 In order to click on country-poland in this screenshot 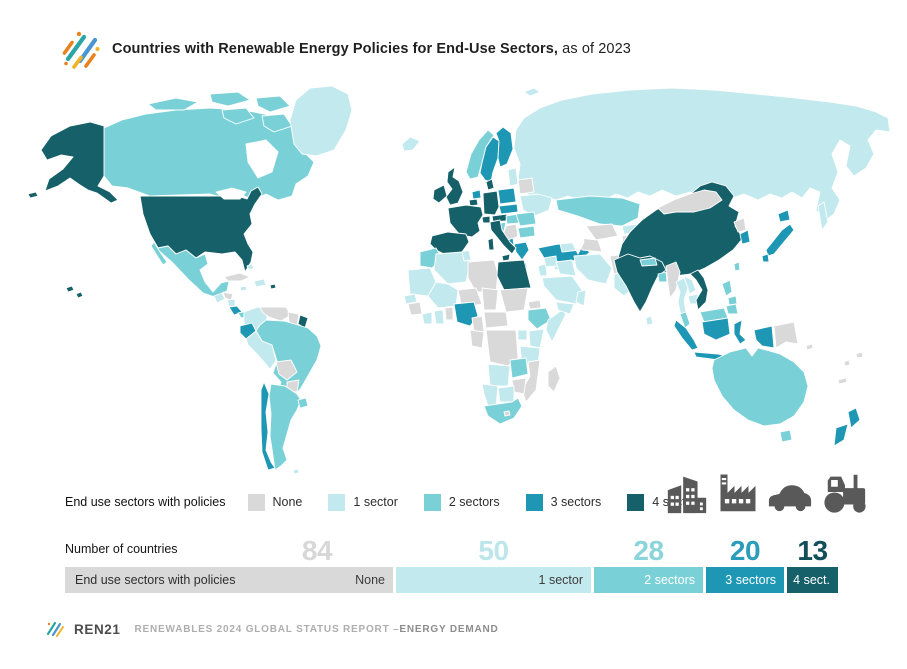, I will do `click(507, 196)`.